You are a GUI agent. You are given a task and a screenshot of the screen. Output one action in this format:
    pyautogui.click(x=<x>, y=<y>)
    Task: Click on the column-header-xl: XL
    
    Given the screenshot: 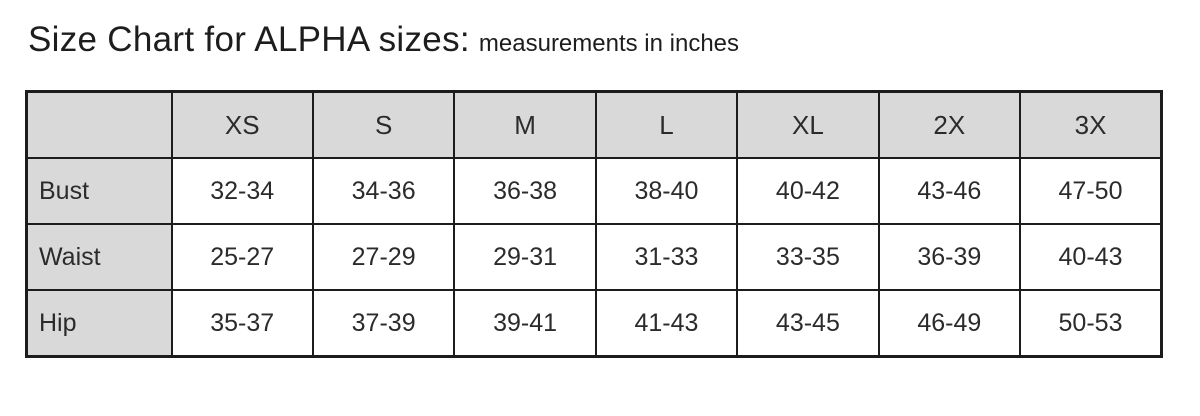 What is the action you would take?
    pyautogui.click(x=808, y=124)
    